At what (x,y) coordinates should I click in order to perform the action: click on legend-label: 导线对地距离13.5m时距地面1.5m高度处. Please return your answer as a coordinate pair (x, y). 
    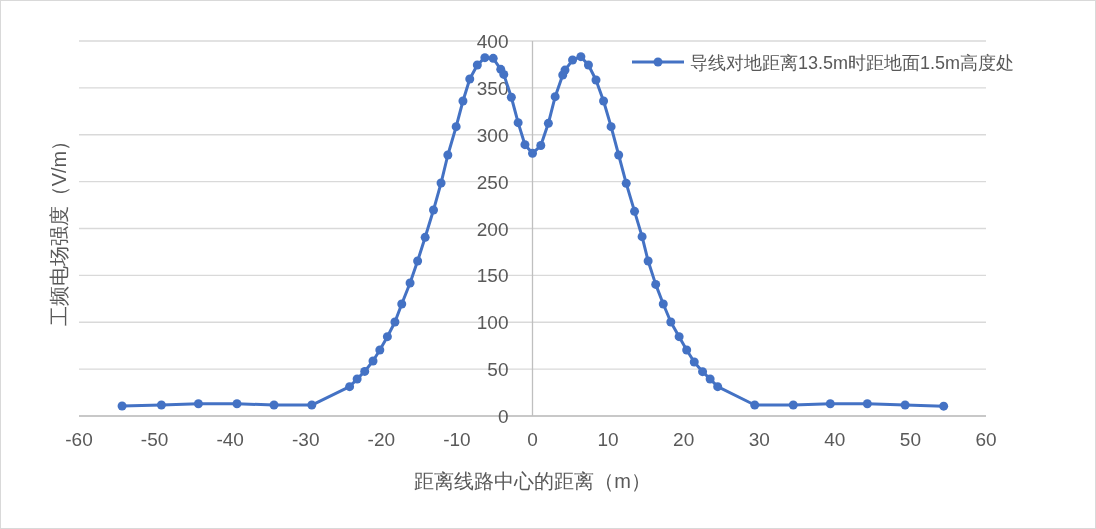
    Looking at the image, I should click on (852, 63).